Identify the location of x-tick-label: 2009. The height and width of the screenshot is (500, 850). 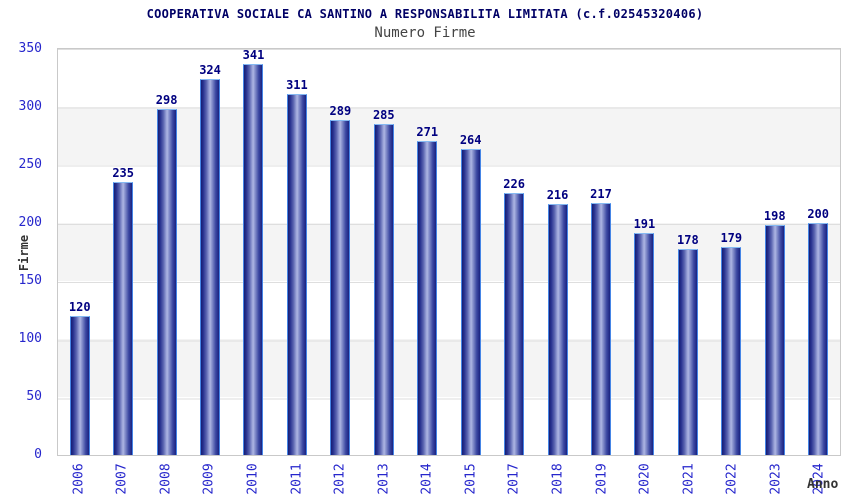
(209, 479).